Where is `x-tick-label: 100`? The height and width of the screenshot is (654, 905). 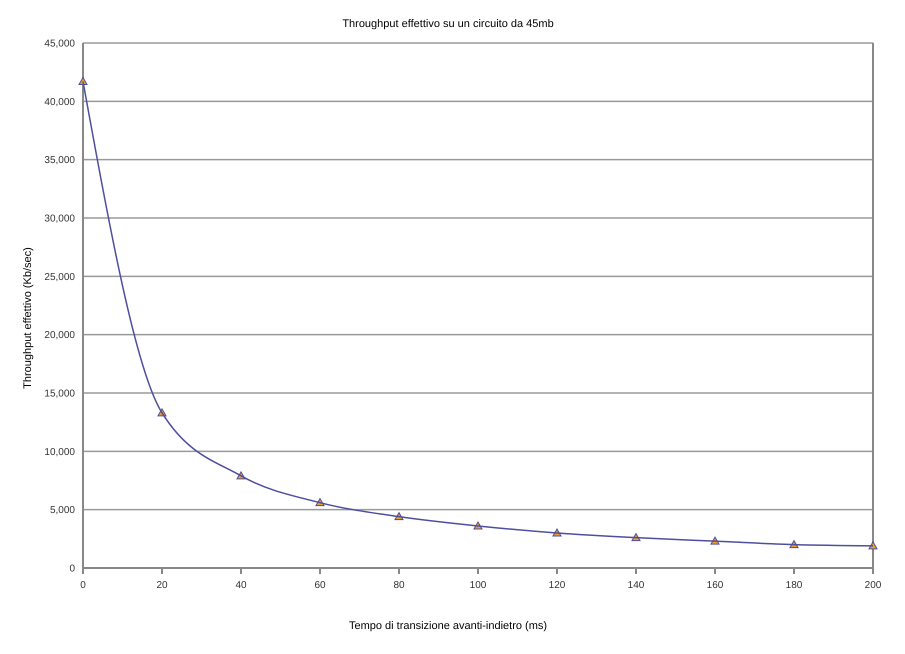 x-tick-label: 100 is located at coordinates (478, 585).